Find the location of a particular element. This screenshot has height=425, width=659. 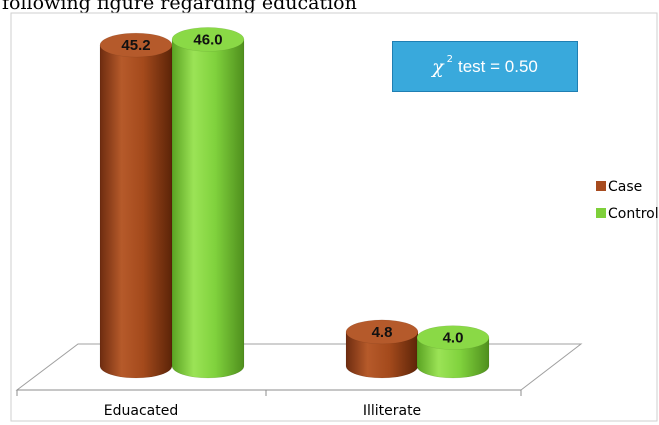

bar-illiterate-case-top is located at coordinates (382, 332).